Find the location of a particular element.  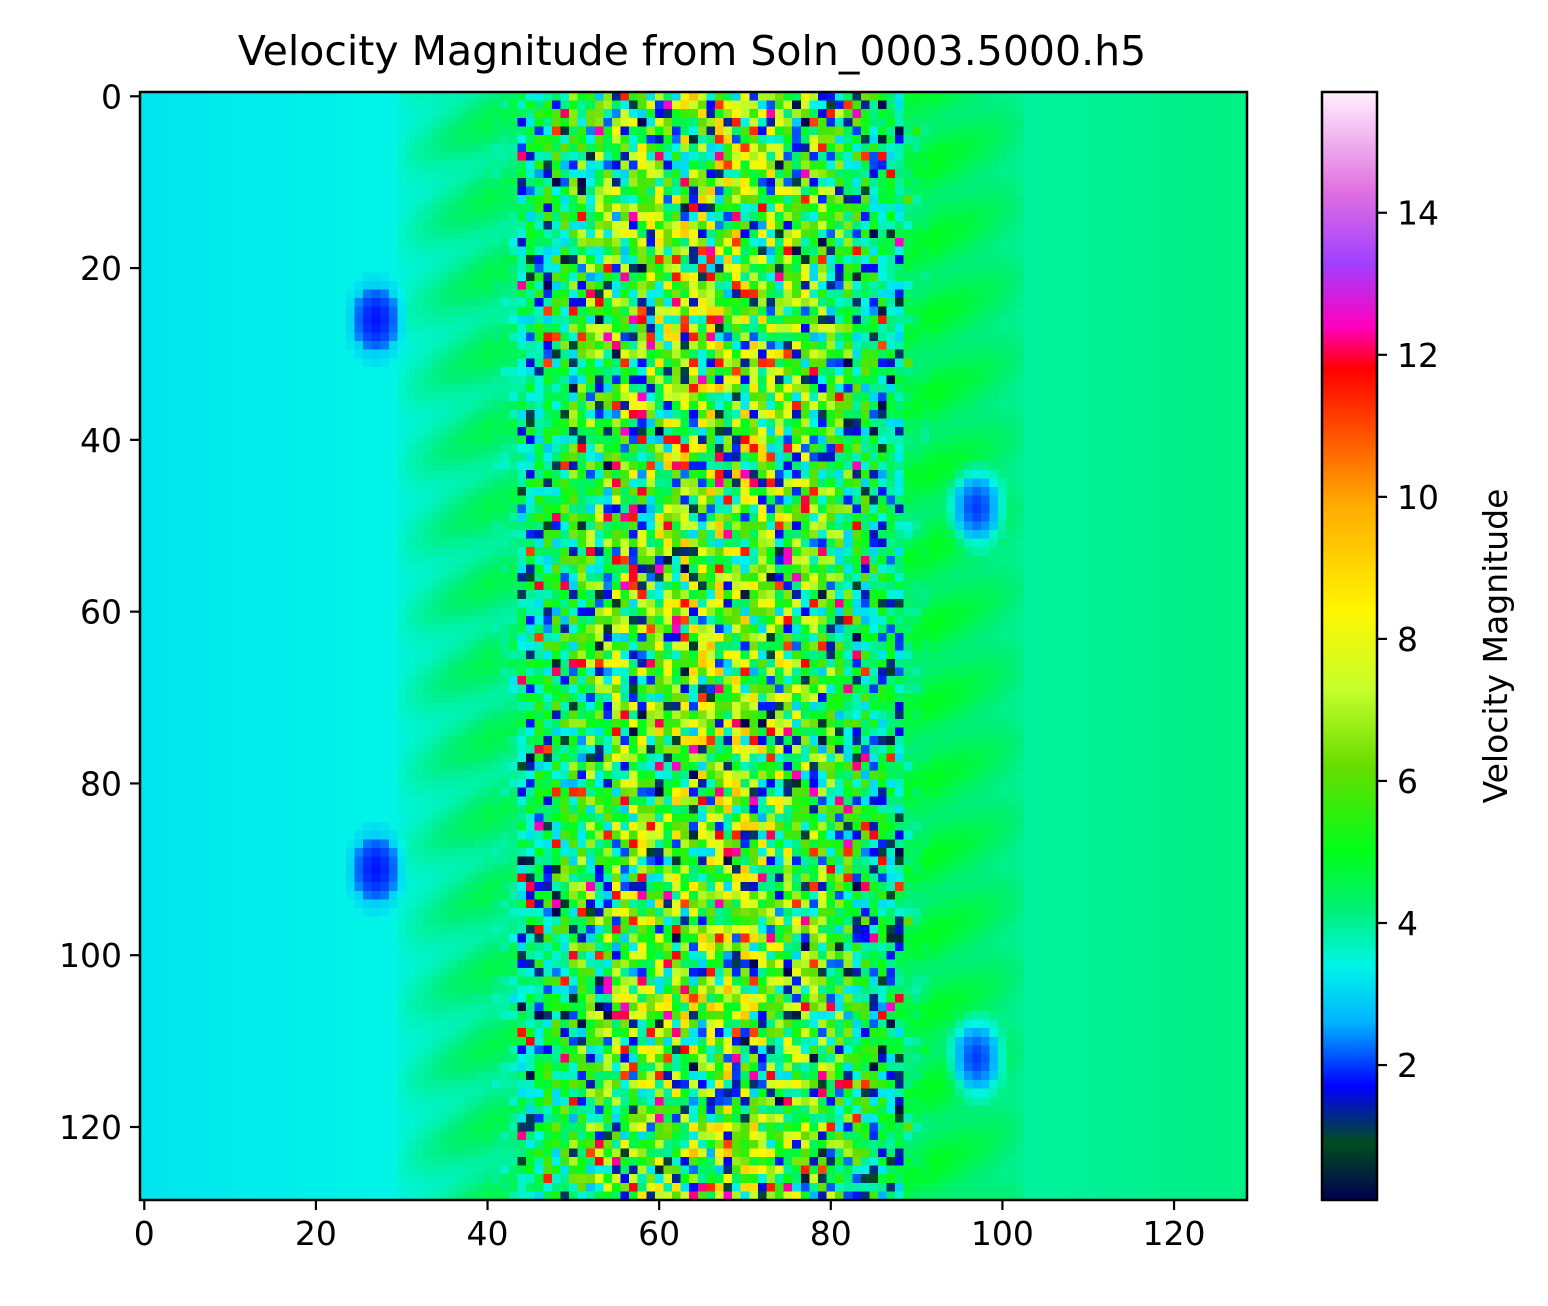

x-tick-label: 120 is located at coordinates (1174, 1233).